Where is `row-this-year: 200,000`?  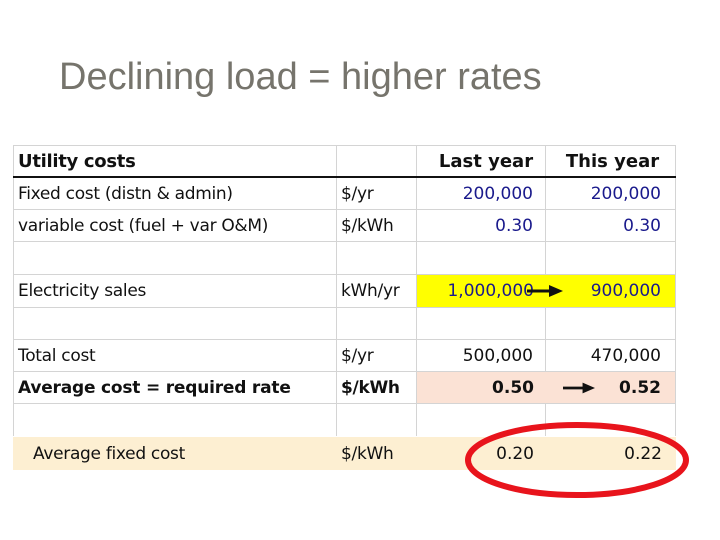
row-this-year: 200,000 is located at coordinates (611, 193).